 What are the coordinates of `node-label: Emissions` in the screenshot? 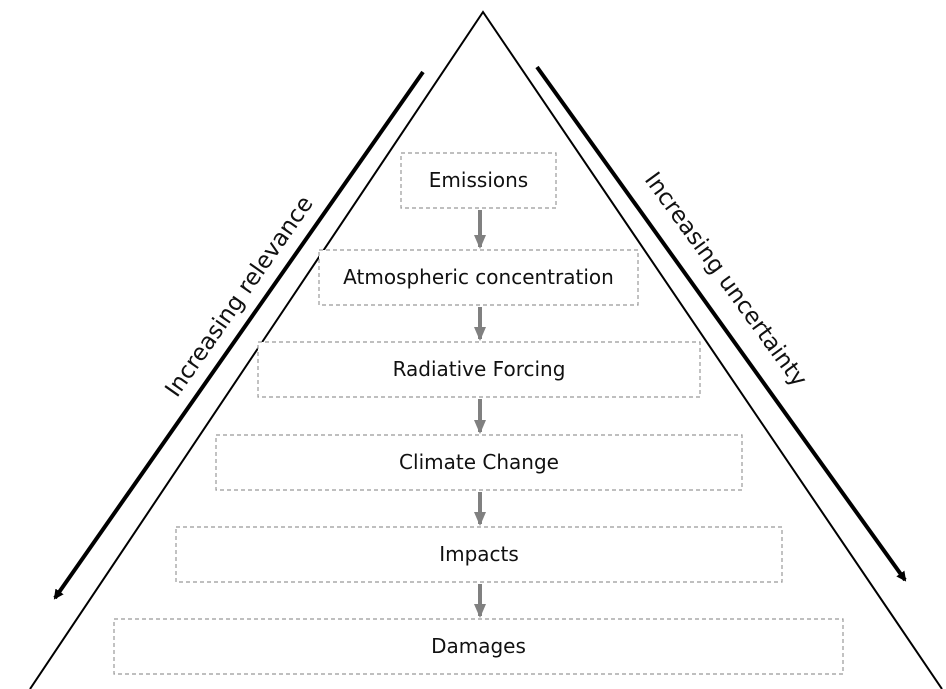 It's located at (478, 180).